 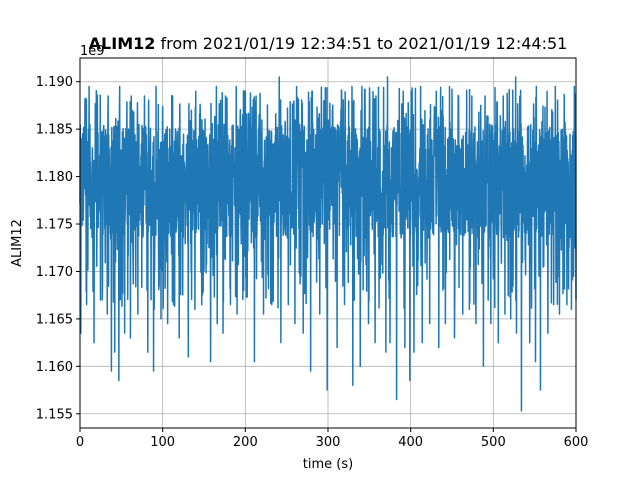 I want to click on x-tick-label: 600, so click(x=576, y=442).